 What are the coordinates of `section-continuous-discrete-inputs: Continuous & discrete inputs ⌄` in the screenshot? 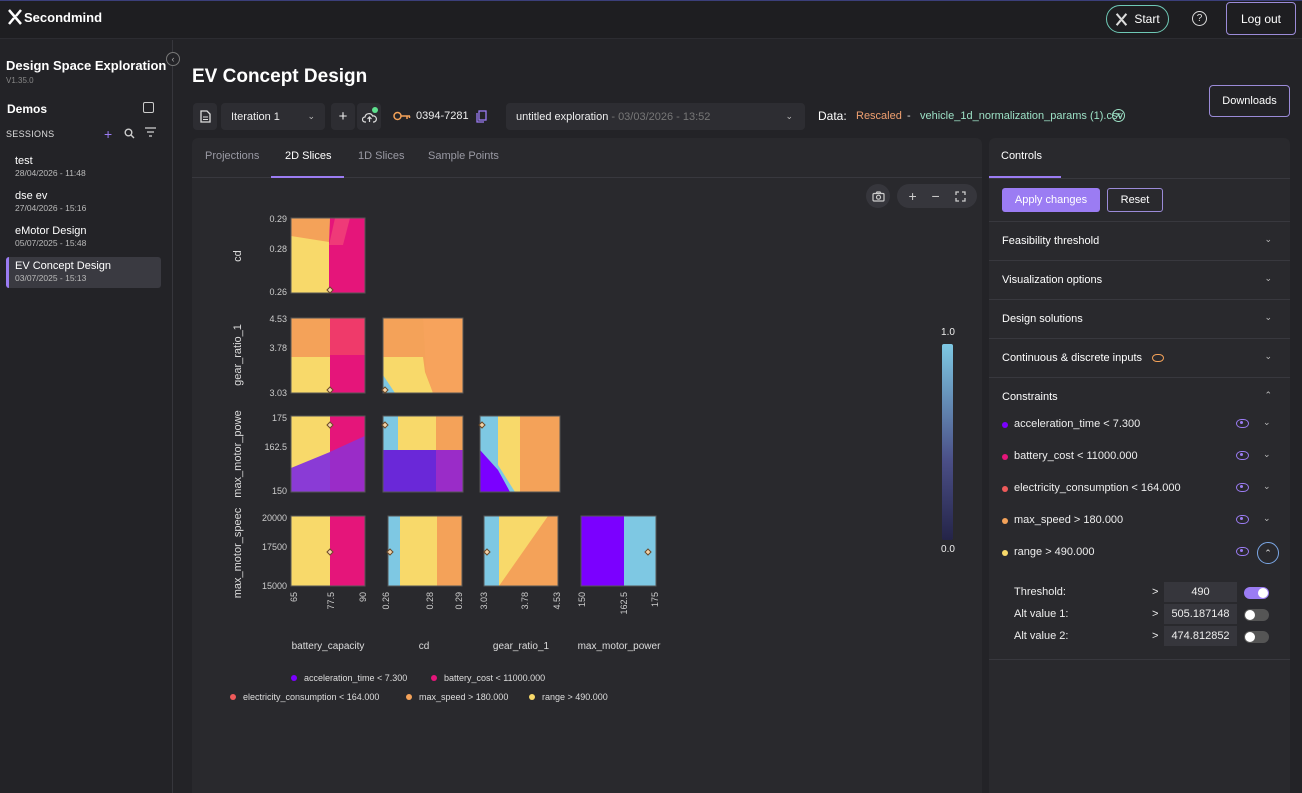 It's located at (1139, 357).